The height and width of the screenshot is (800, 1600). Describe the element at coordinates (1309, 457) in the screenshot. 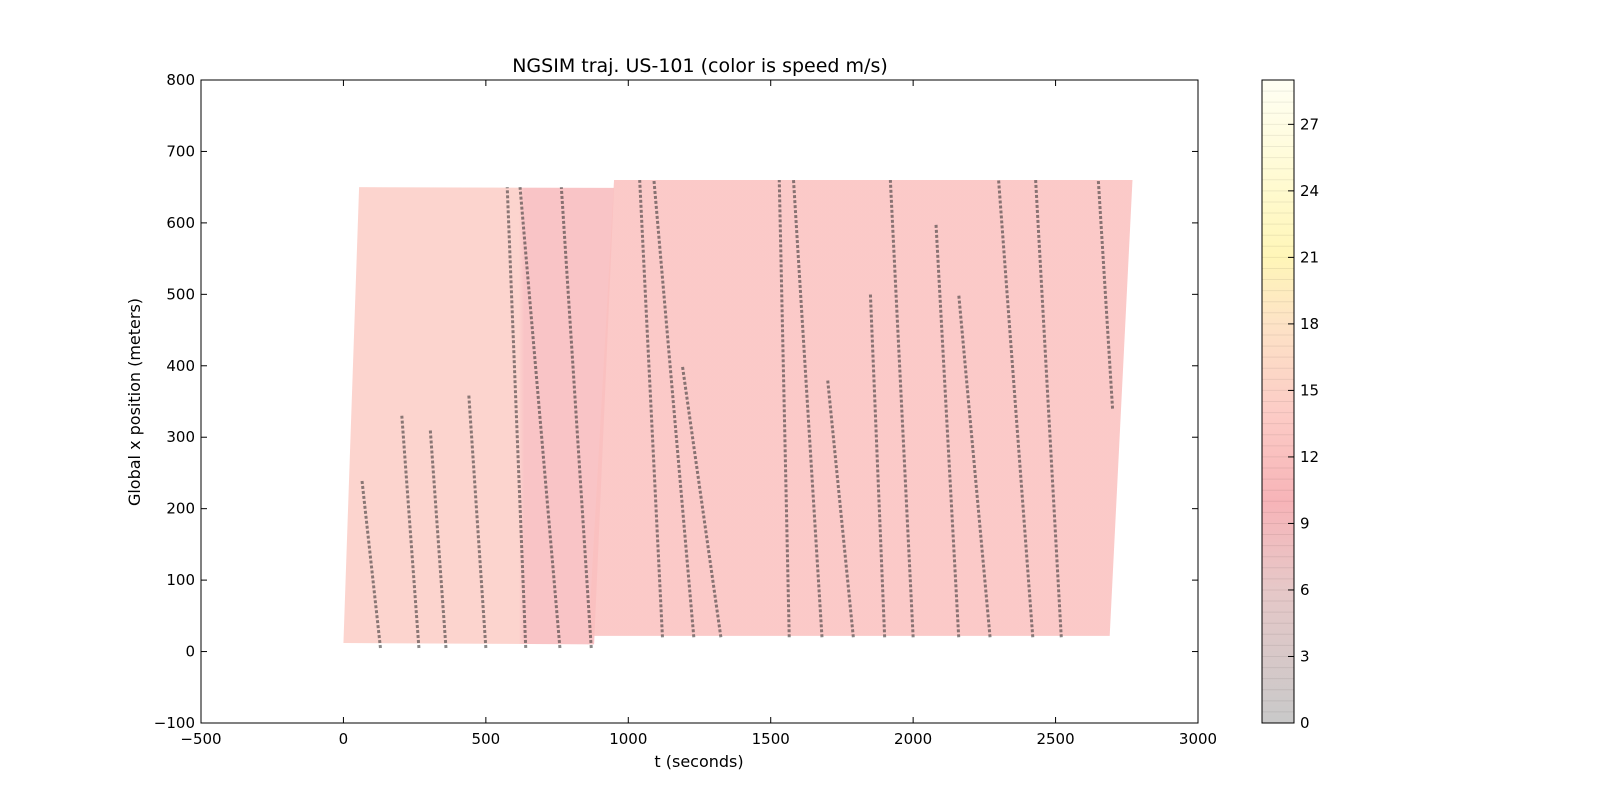

I see `colorbar-tick-label: 12` at that location.